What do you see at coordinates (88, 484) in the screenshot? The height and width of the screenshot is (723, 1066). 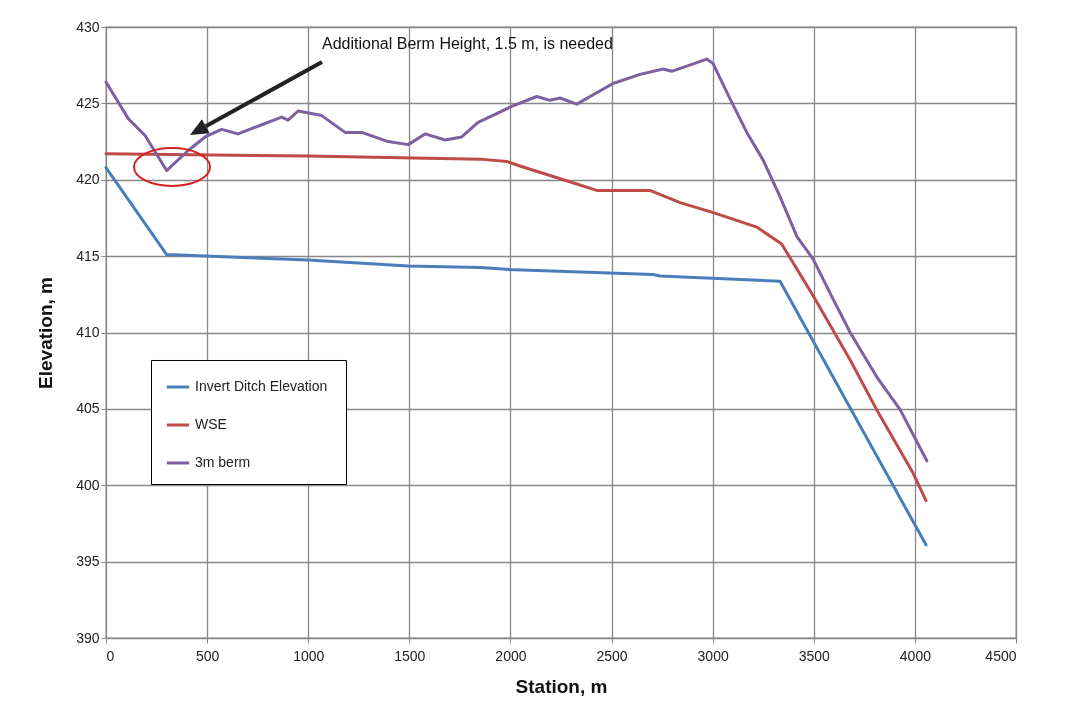 I see `y-tick-label: 400` at bounding box center [88, 484].